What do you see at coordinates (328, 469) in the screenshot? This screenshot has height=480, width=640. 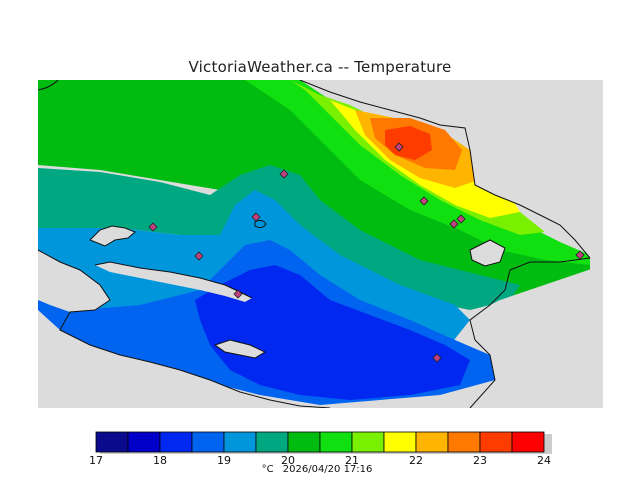 I see `timestamp-label: 2026/04/20 17:16` at bounding box center [328, 469].